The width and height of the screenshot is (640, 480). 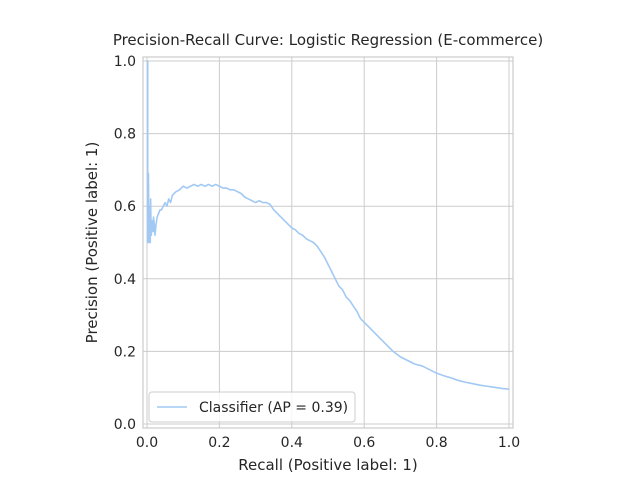 I want to click on legend: Classifier (AP = 0.39), so click(x=252, y=407).